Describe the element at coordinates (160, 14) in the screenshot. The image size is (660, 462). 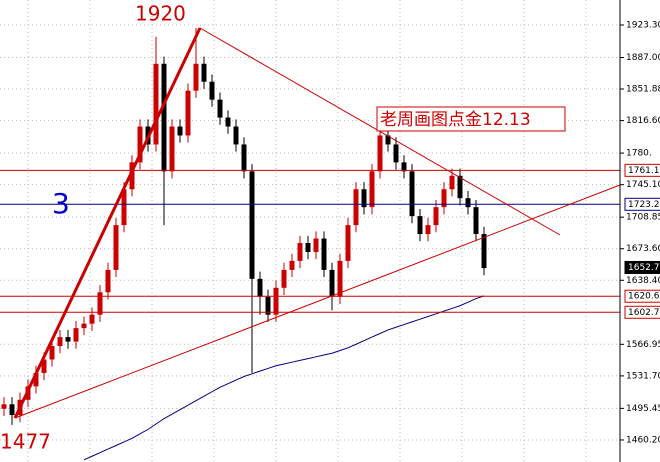
I see `annotation: 1920` at that location.